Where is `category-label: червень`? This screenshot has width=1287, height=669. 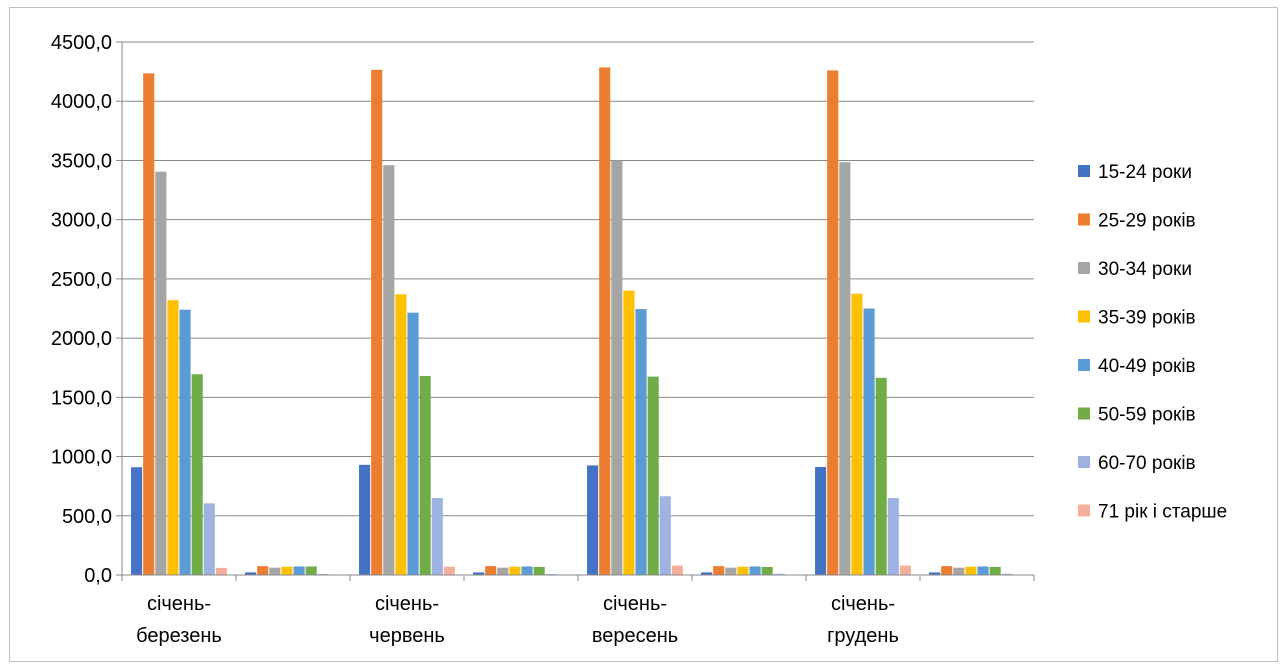
category-label: червень is located at coordinates (407, 636).